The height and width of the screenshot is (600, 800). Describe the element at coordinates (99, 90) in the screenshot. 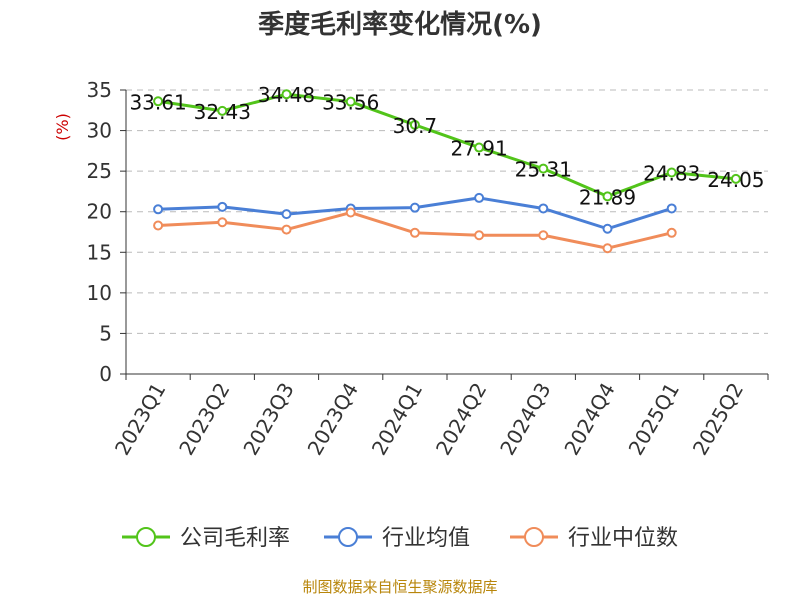

I see `y-tick-label: 35` at that location.